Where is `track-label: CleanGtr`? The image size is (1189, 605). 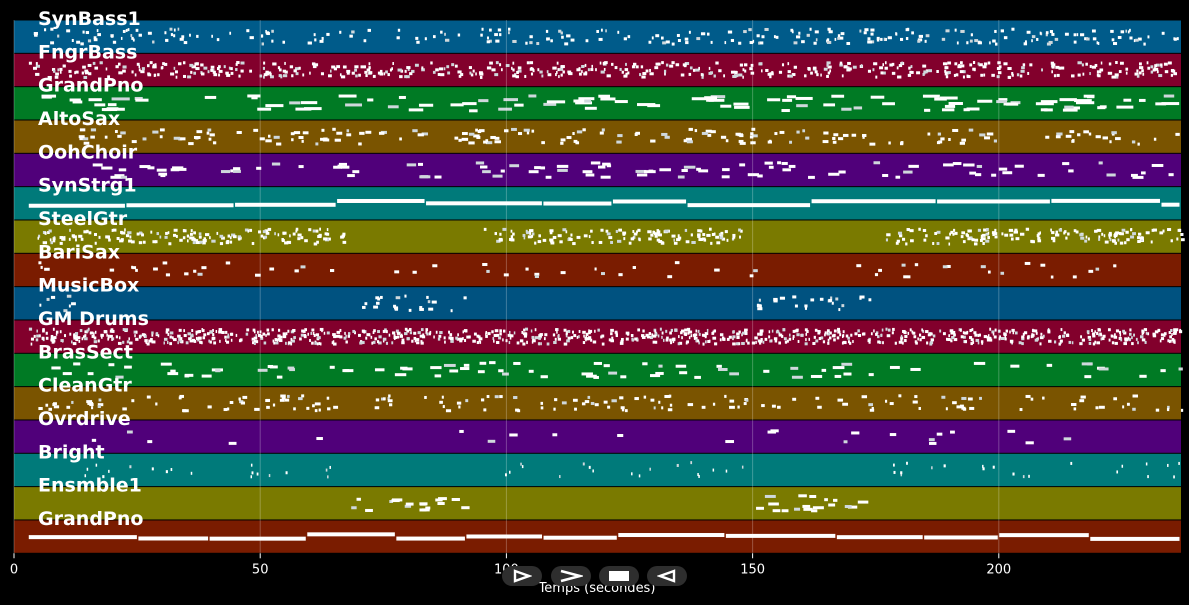 track-label: CleanGtr is located at coordinates (85, 386).